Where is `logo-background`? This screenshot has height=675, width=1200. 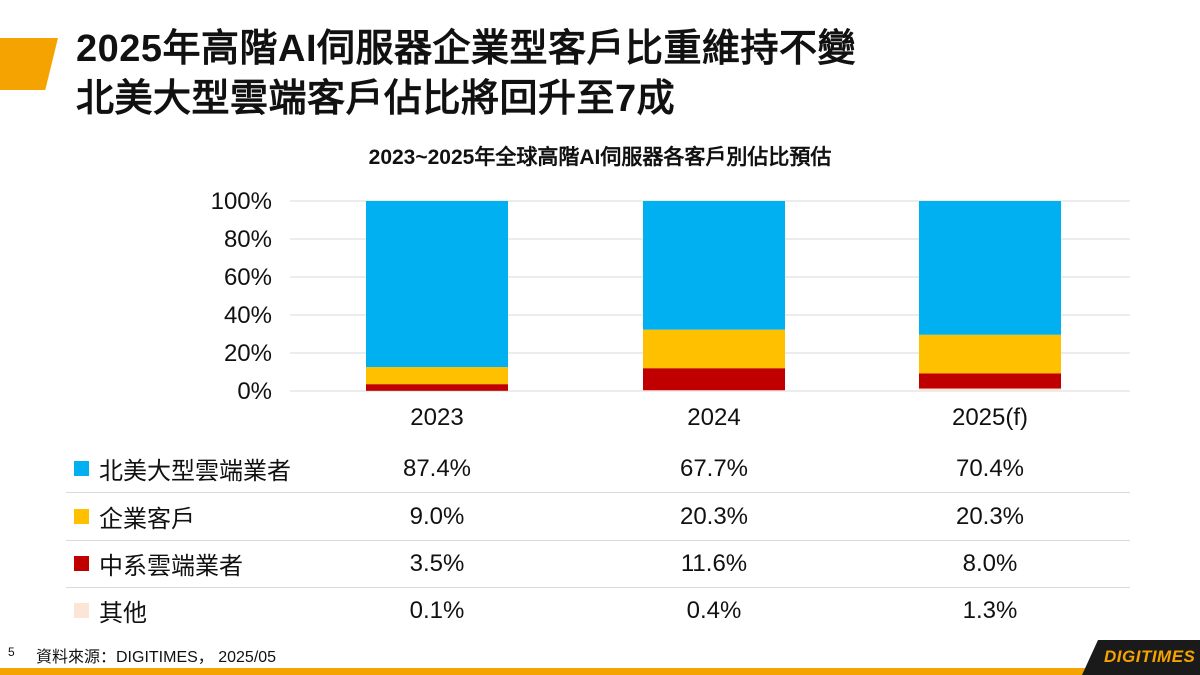
logo-background is located at coordinates (1141, 657).